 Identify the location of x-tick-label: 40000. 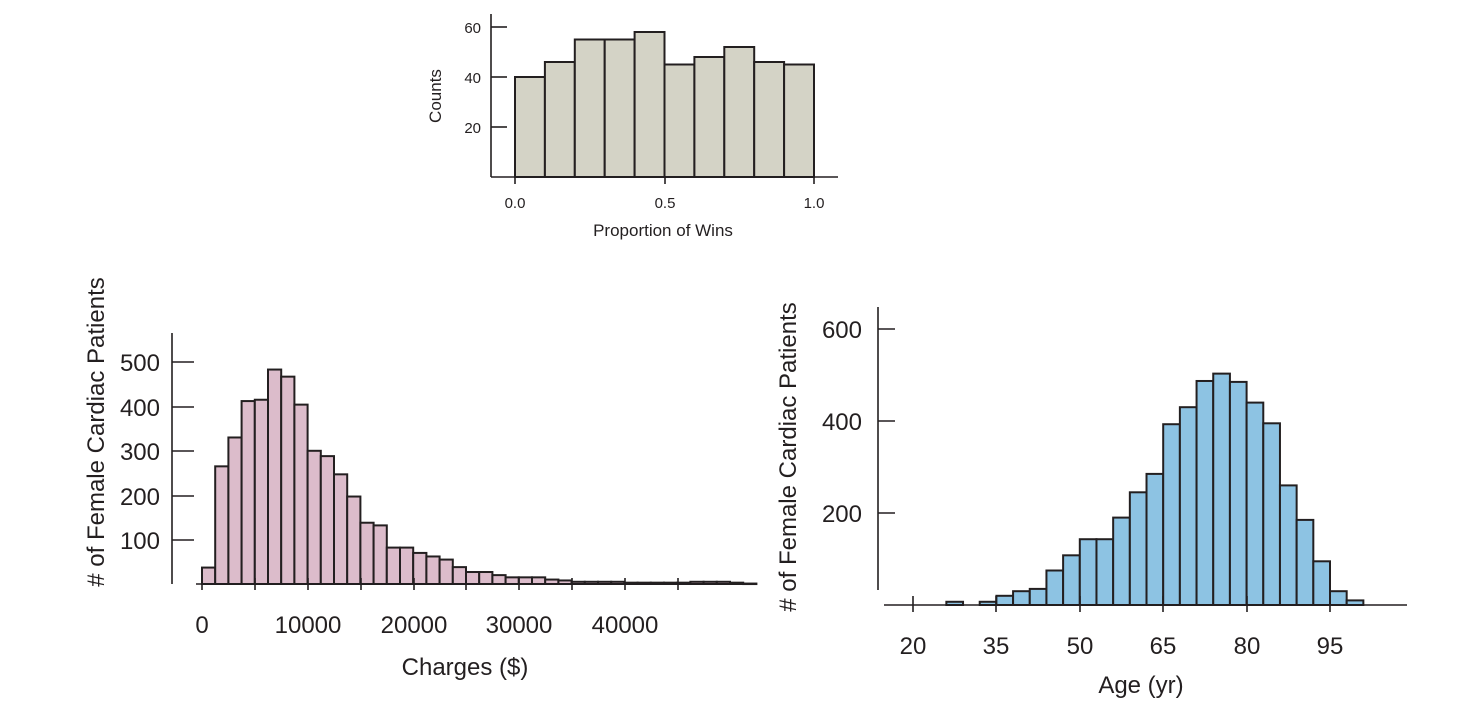
(625, 625).